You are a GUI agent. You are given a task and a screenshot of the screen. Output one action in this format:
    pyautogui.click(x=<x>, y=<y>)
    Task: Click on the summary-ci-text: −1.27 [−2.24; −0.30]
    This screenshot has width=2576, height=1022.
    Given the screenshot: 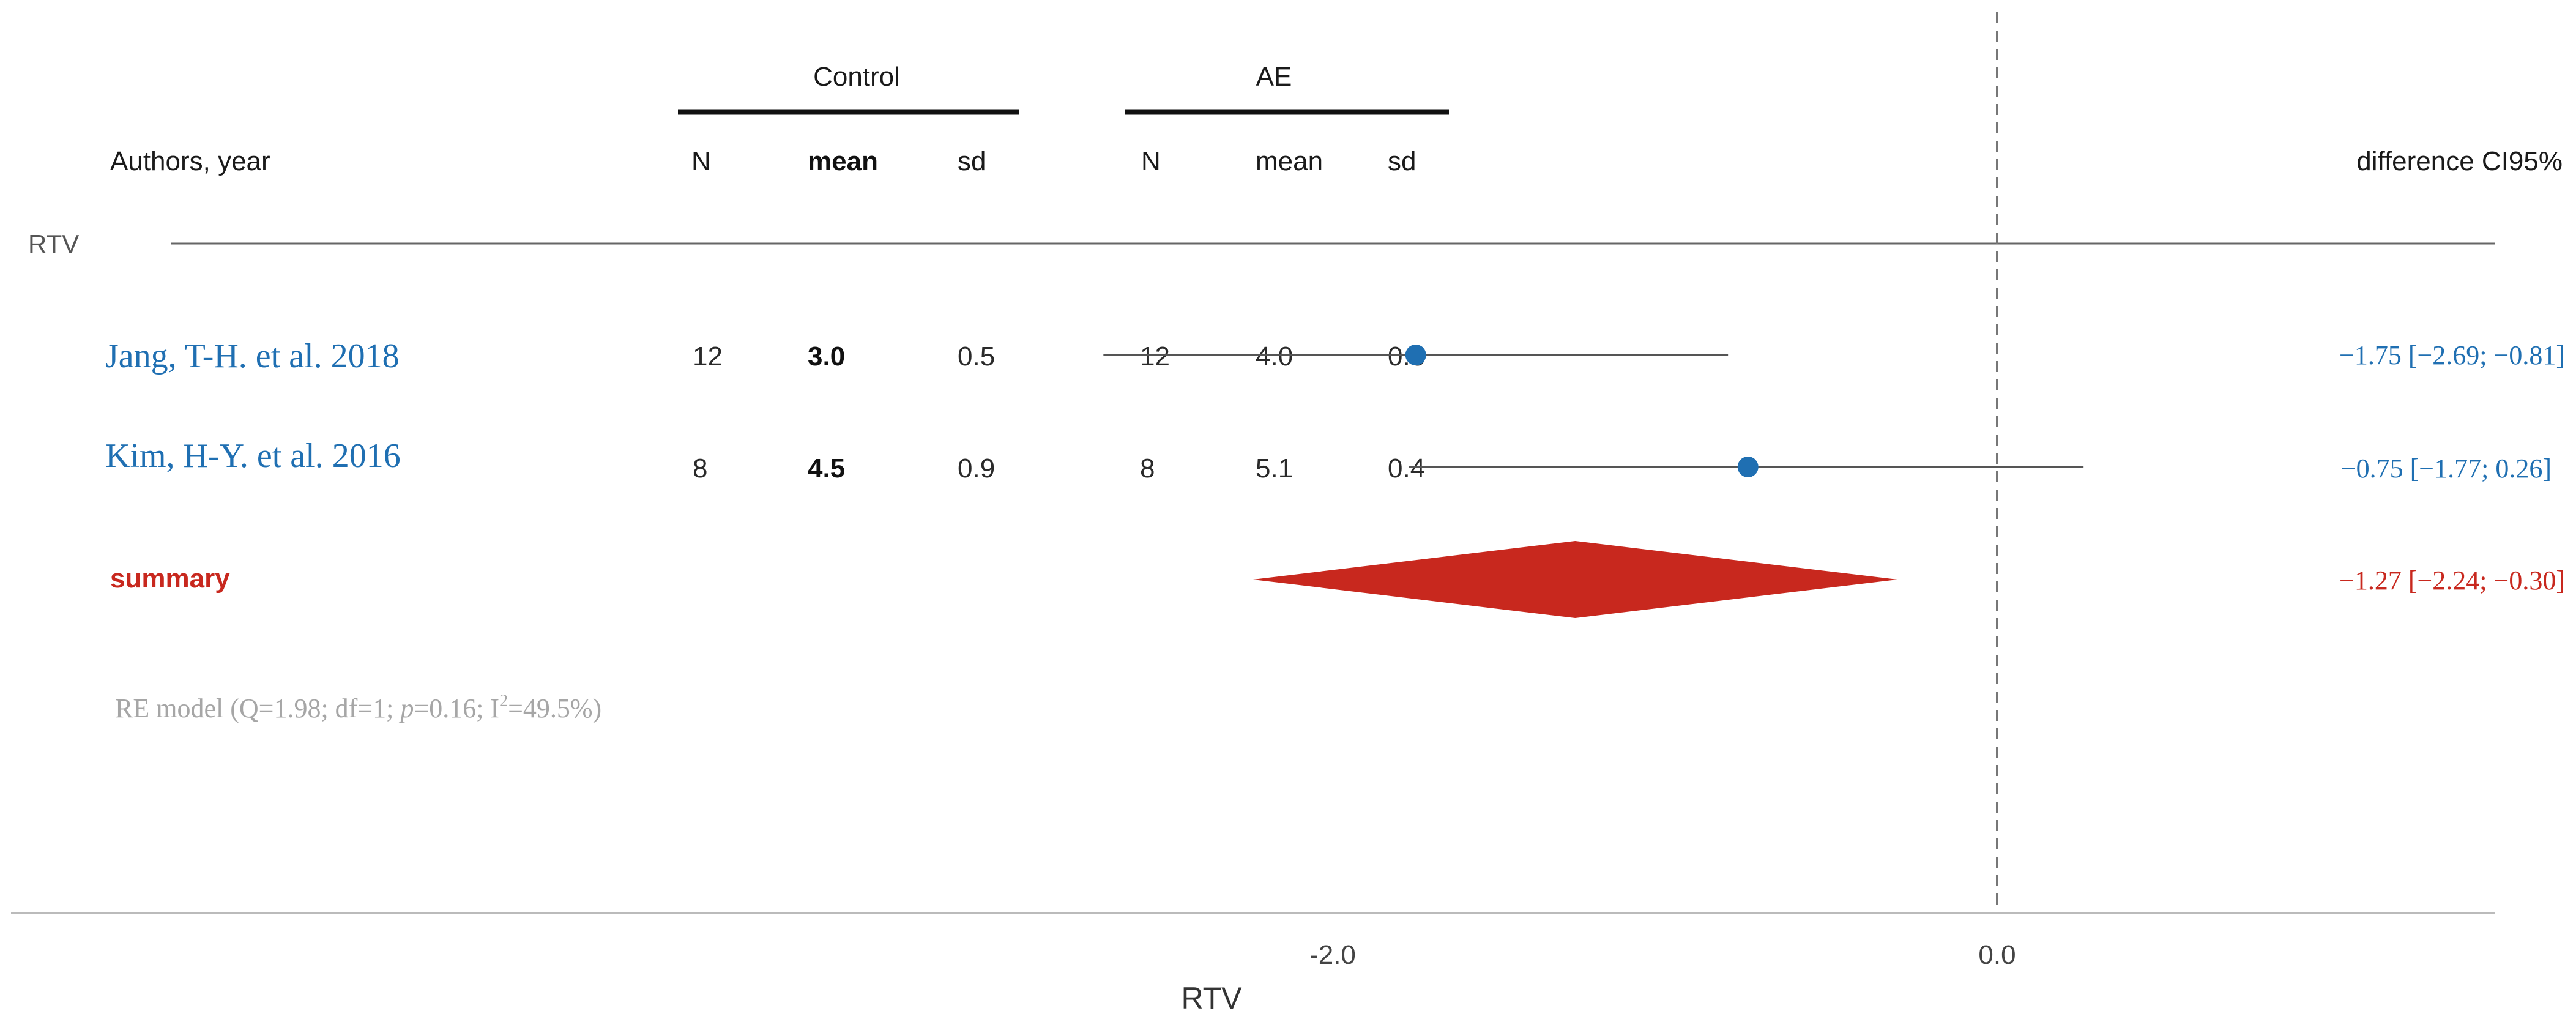 What is the action you would take?
    pyautogui.click(x=2452, y=580)
    